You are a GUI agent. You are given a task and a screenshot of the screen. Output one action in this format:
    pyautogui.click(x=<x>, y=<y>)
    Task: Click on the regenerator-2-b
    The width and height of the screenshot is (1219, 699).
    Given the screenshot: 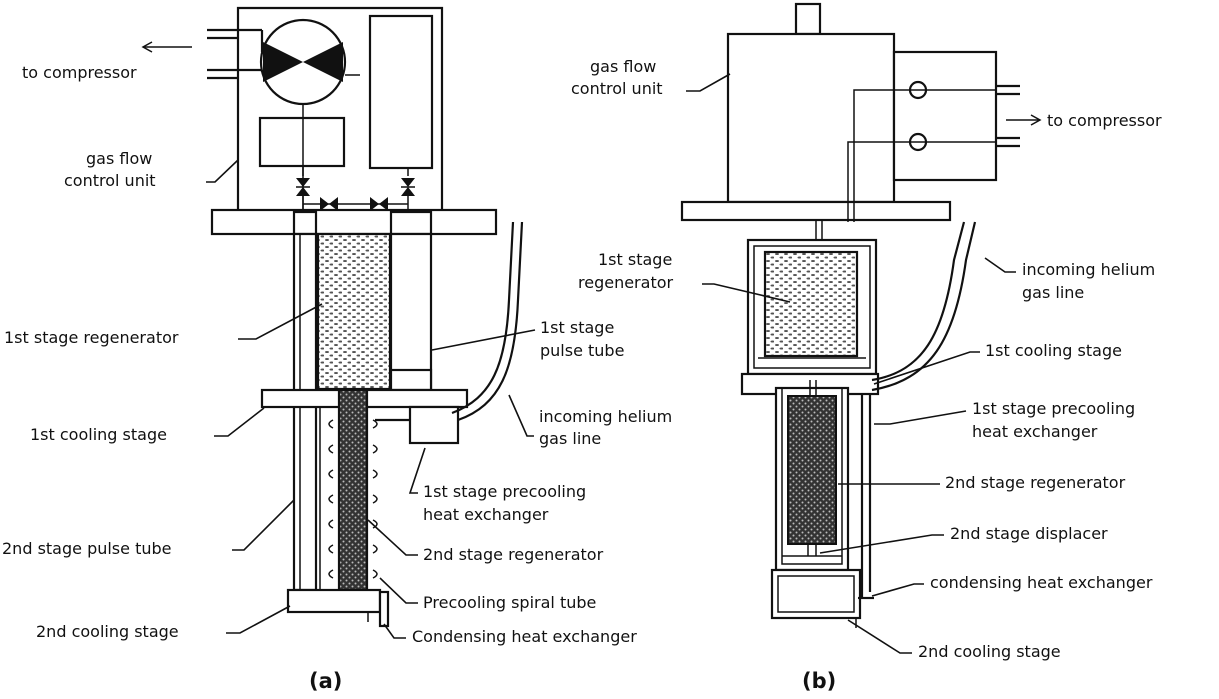 What is the action you would take?
    pyautogui.click(x=812, y=470)
    